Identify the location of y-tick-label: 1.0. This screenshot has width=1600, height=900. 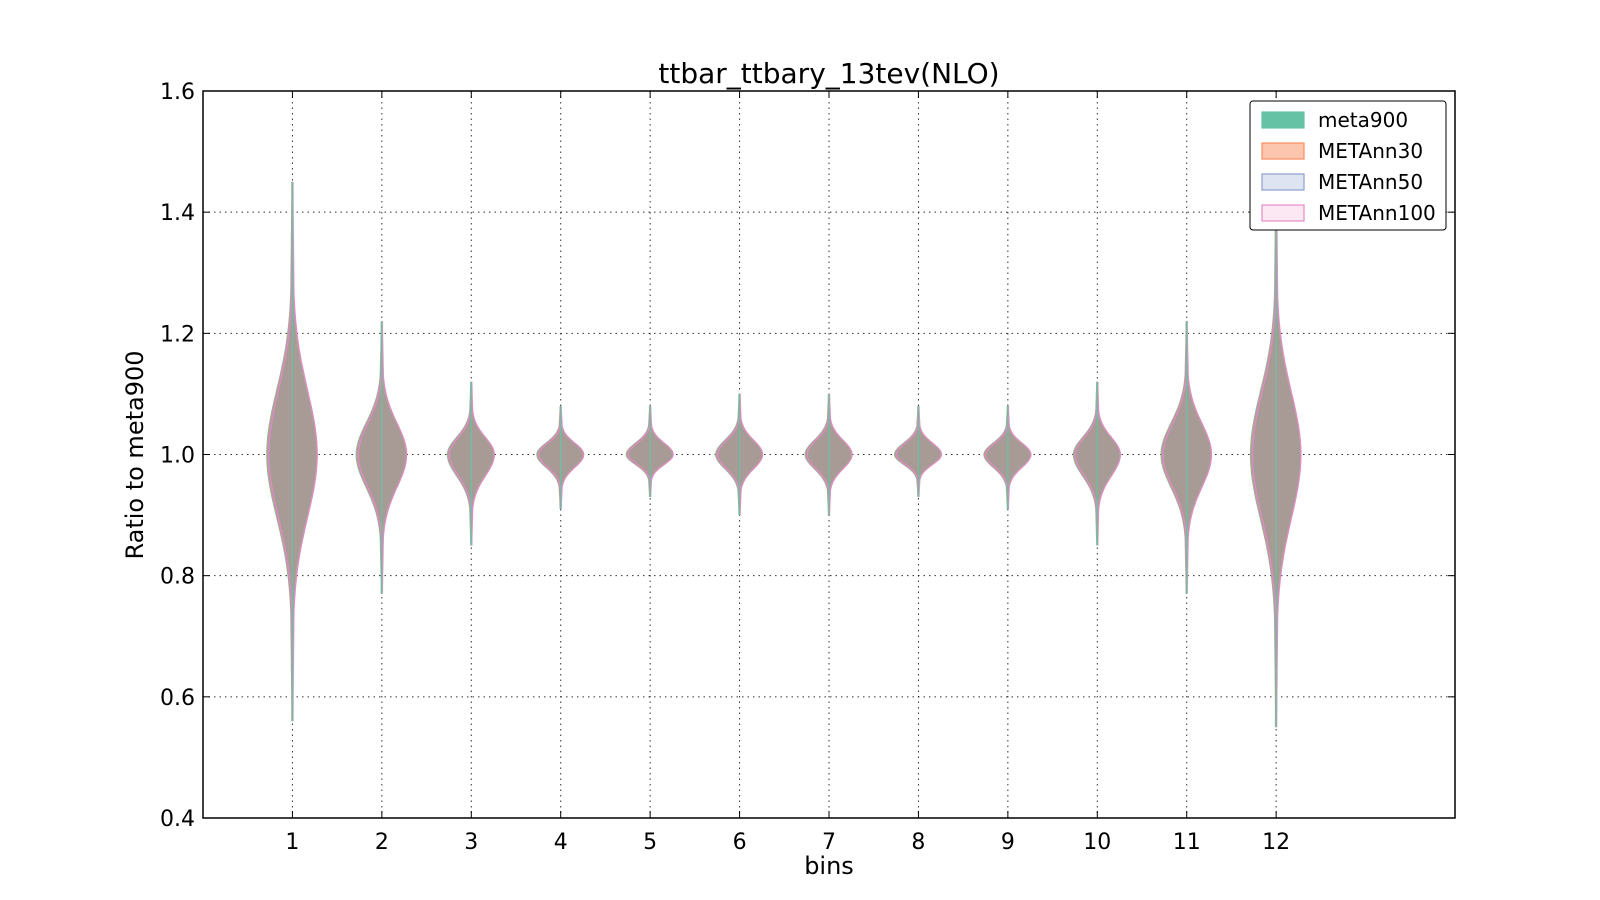
(177, 456).